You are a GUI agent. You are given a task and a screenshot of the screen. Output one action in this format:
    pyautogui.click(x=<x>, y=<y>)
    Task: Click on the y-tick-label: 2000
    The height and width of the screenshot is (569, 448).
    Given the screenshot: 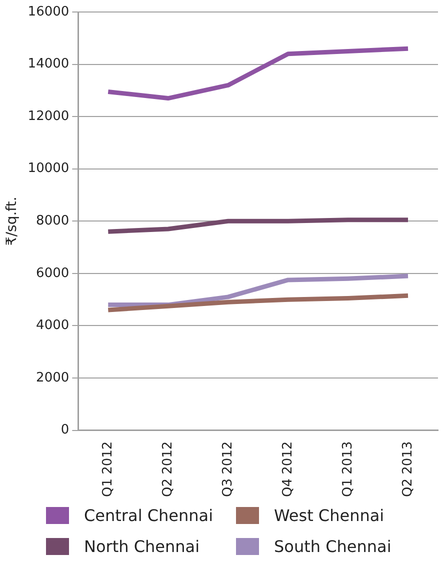 What is the action you would take?
    pyautogui.click(x=53, y=378)
    